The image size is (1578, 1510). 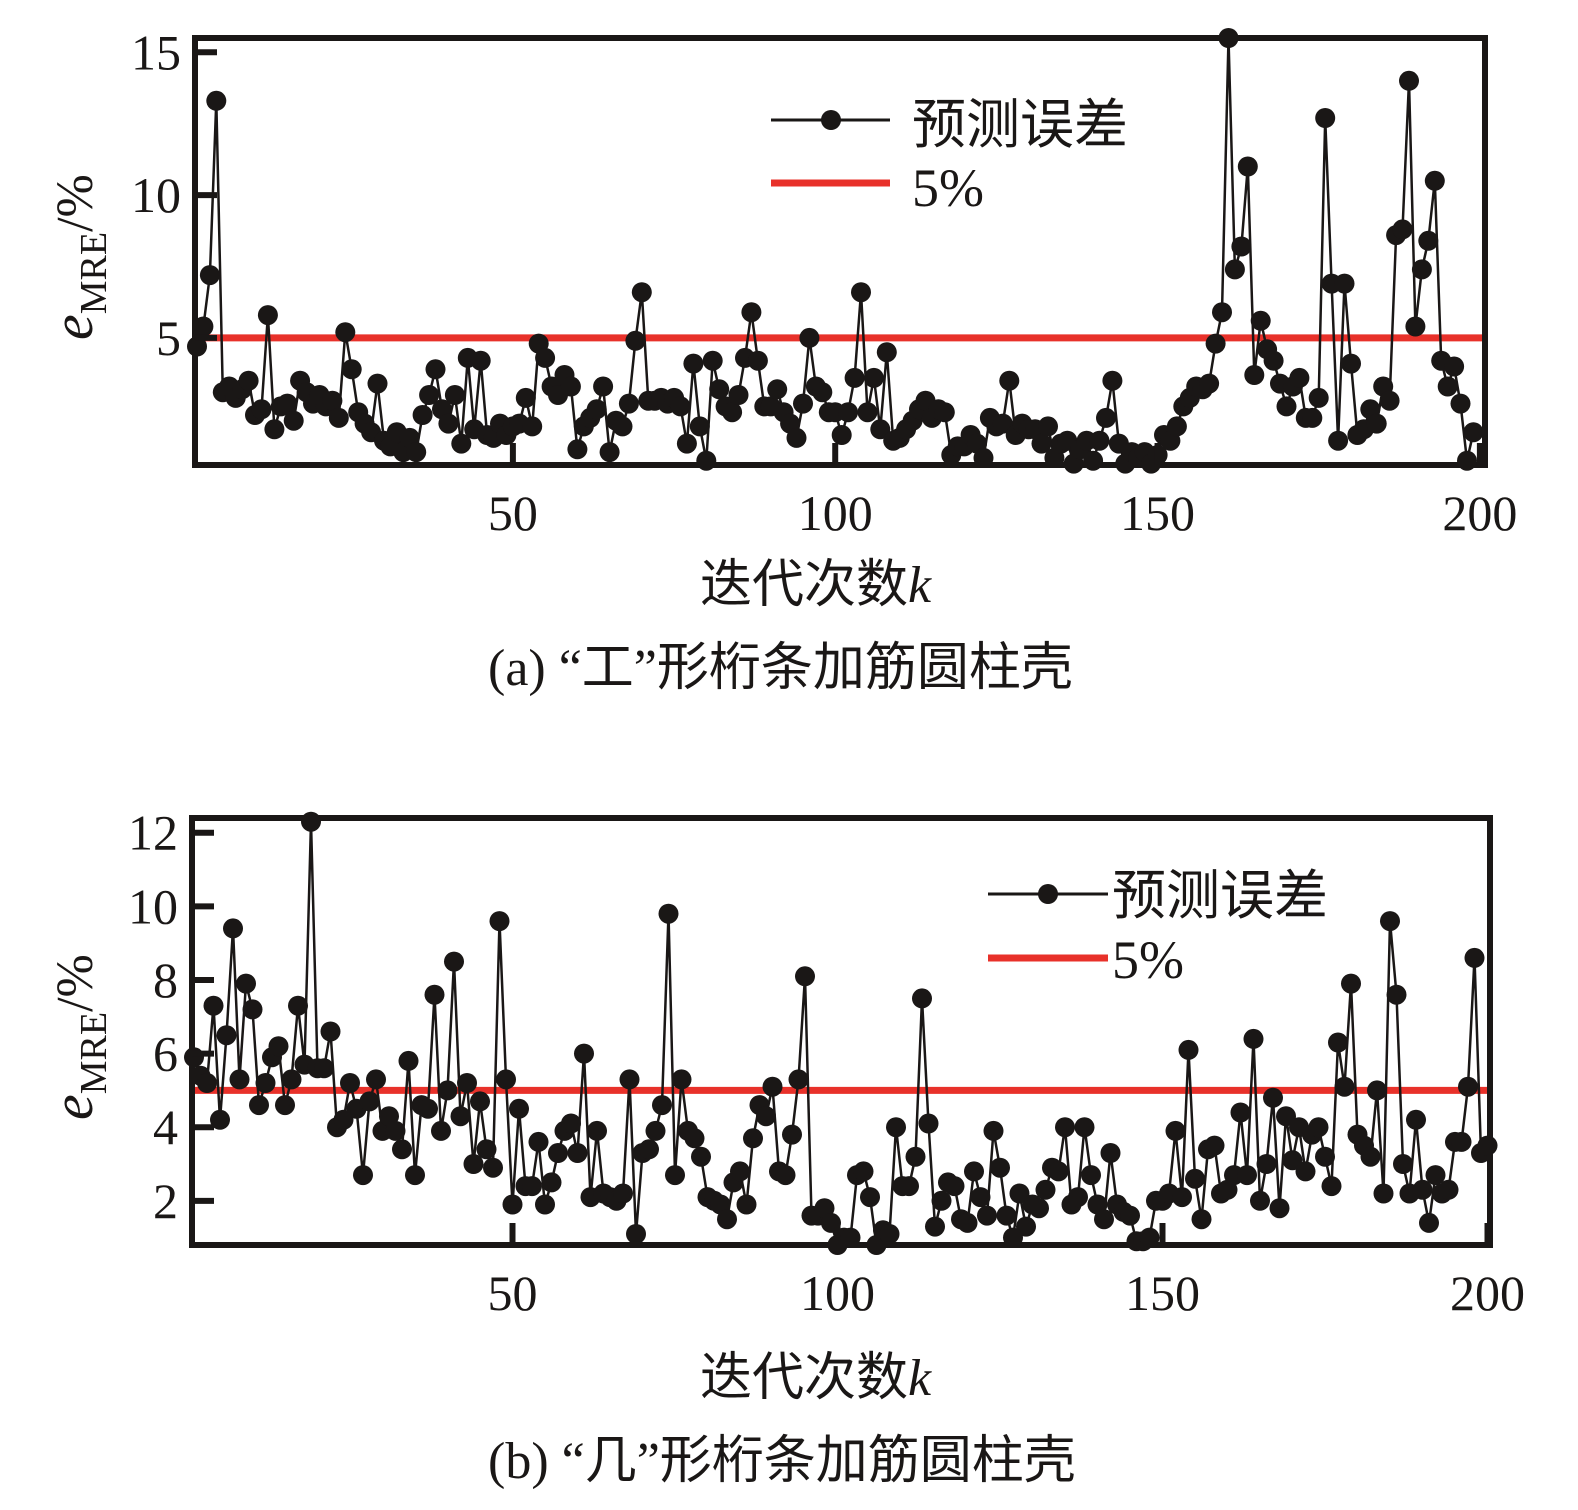 I want to click on caption: (b) “几”形桁条加筋圆柱壳, so click(x=782, y=1461).